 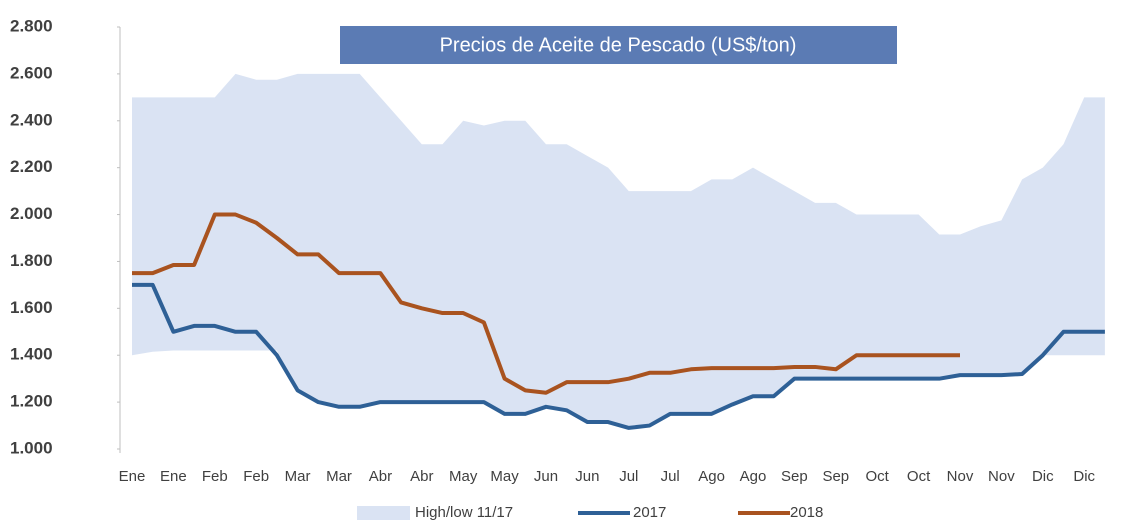 I want to click on legend-label: High/low 11/17, so click(x=464, y=512).